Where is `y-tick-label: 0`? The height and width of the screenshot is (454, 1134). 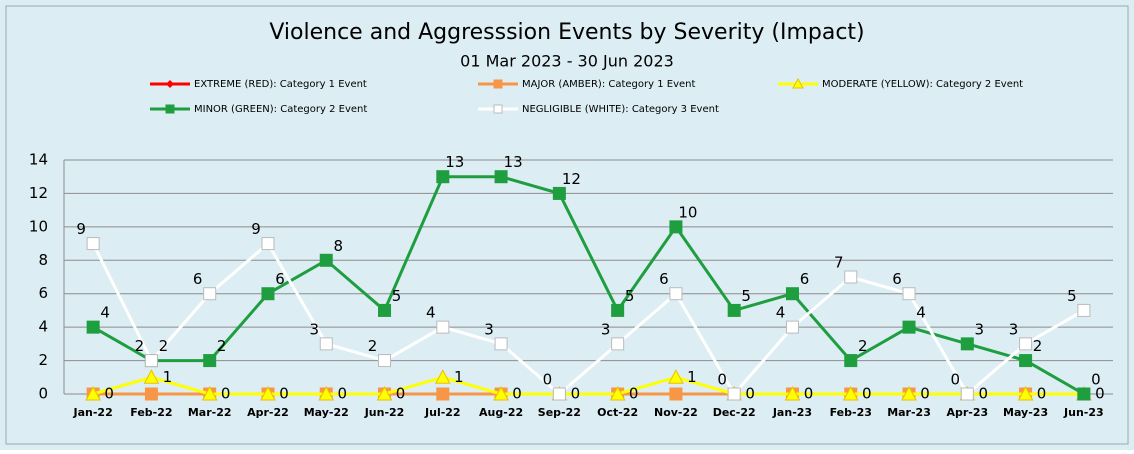 y-tick-label: 0 is located at coordinates (43, 394).